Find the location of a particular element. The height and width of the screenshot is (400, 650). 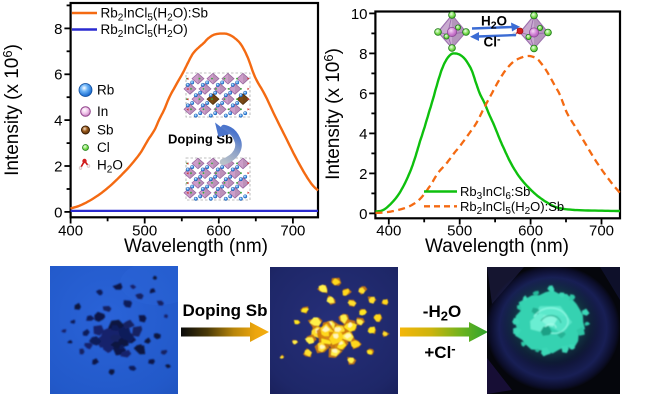

svg-text: Rb3InCl6:Sb is located at coordinates (495, 193).